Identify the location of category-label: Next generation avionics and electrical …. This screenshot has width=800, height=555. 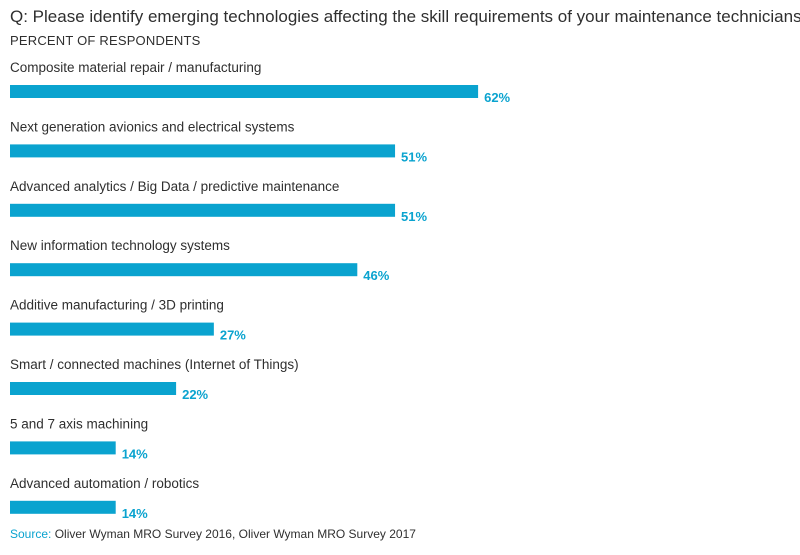
(152, 126).